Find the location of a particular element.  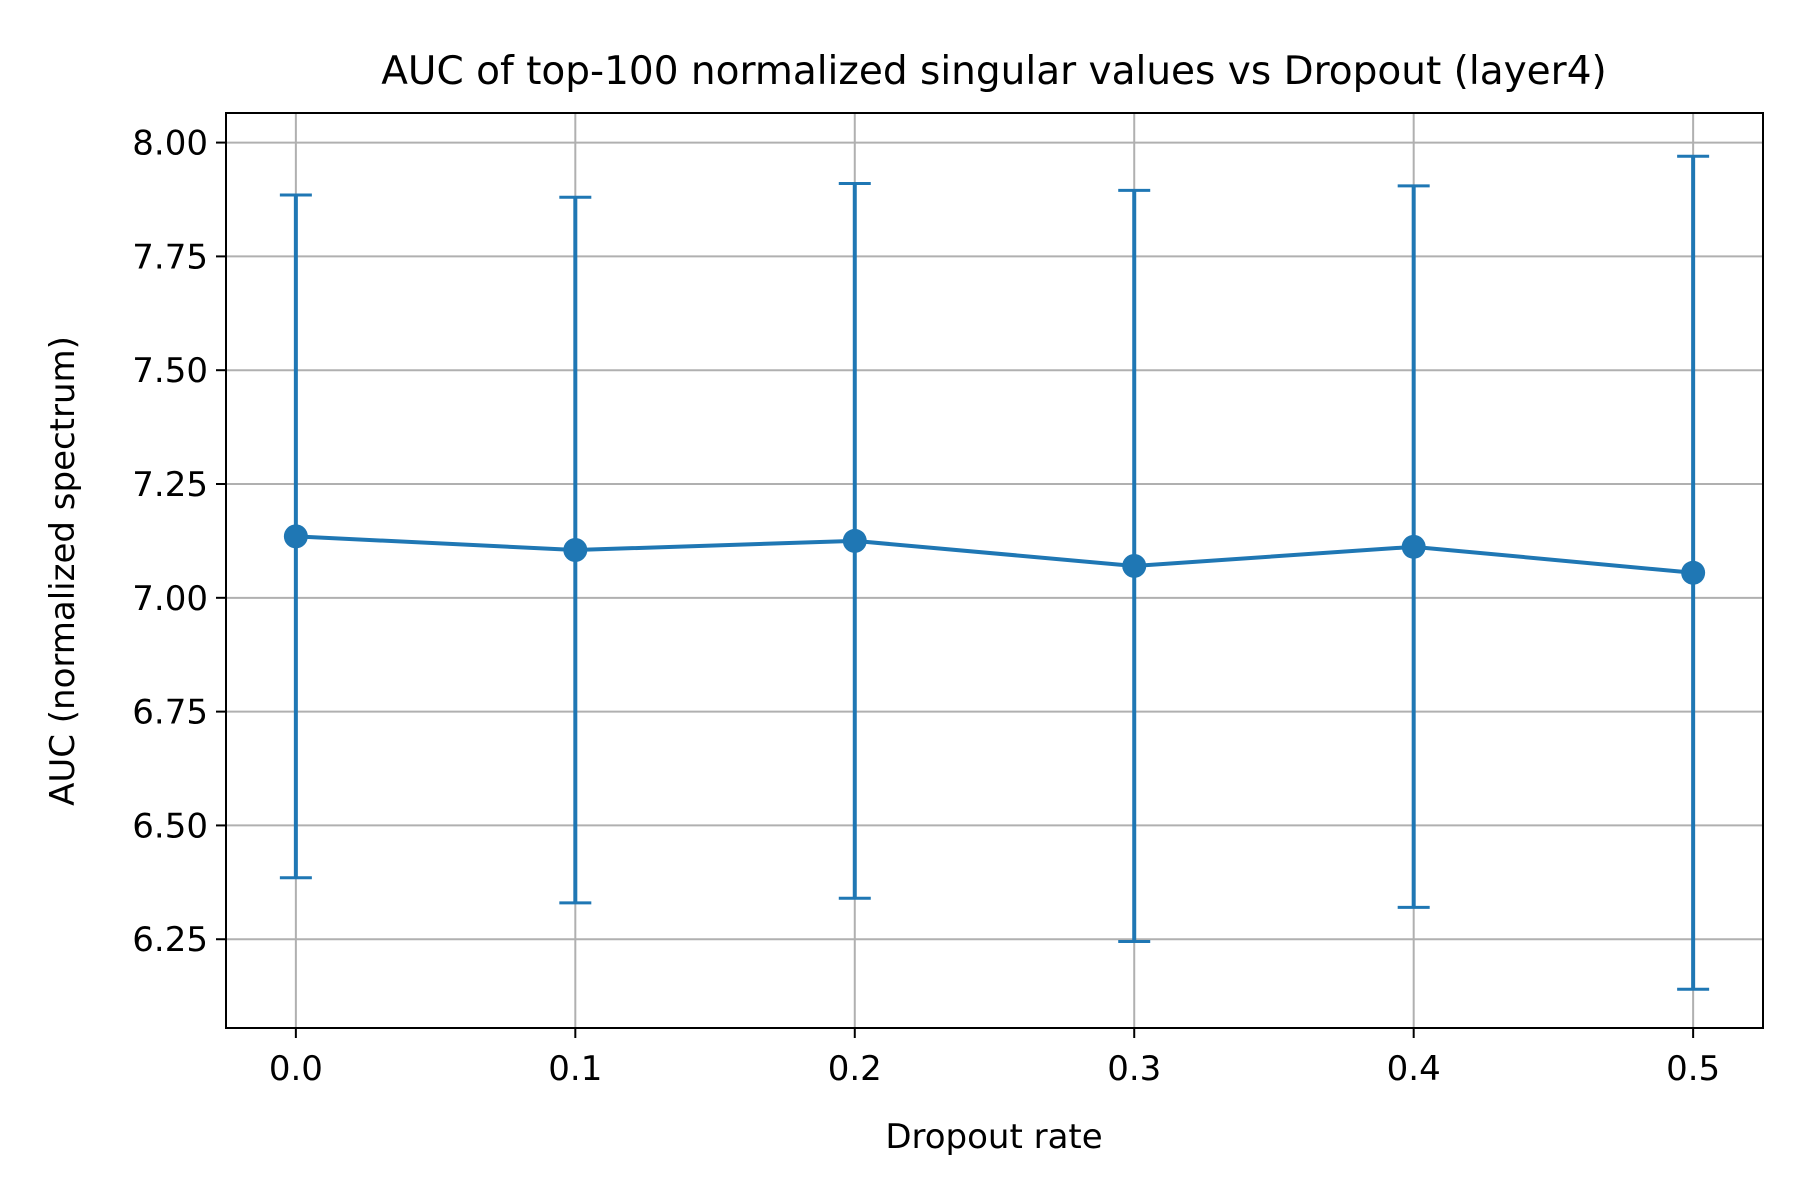

y-tick-label: 7.00 is located at coordinates (170, 599).